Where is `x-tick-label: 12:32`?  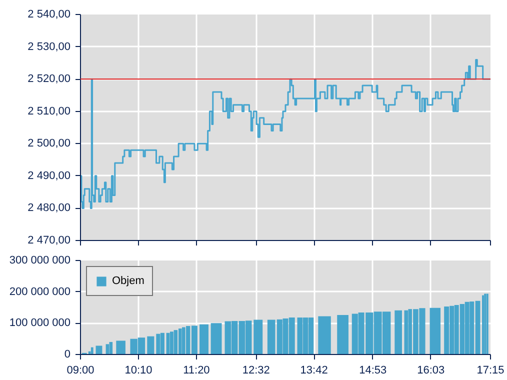 x-tick-label: 12:32 is located at coordinates (256, 370).